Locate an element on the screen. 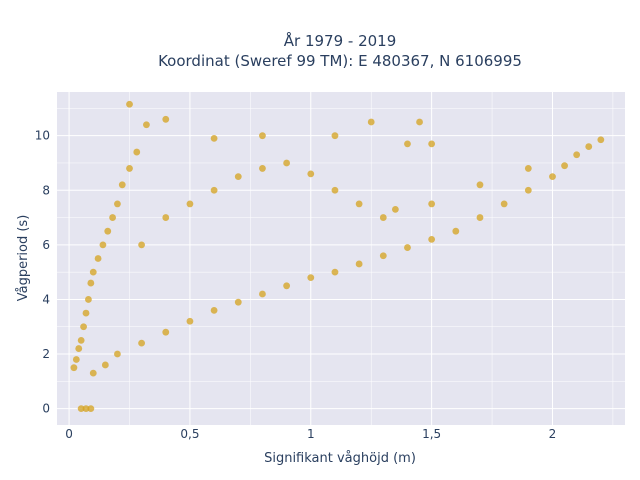  x-tick-label: 0,5 is located at coordinates (189, 434).